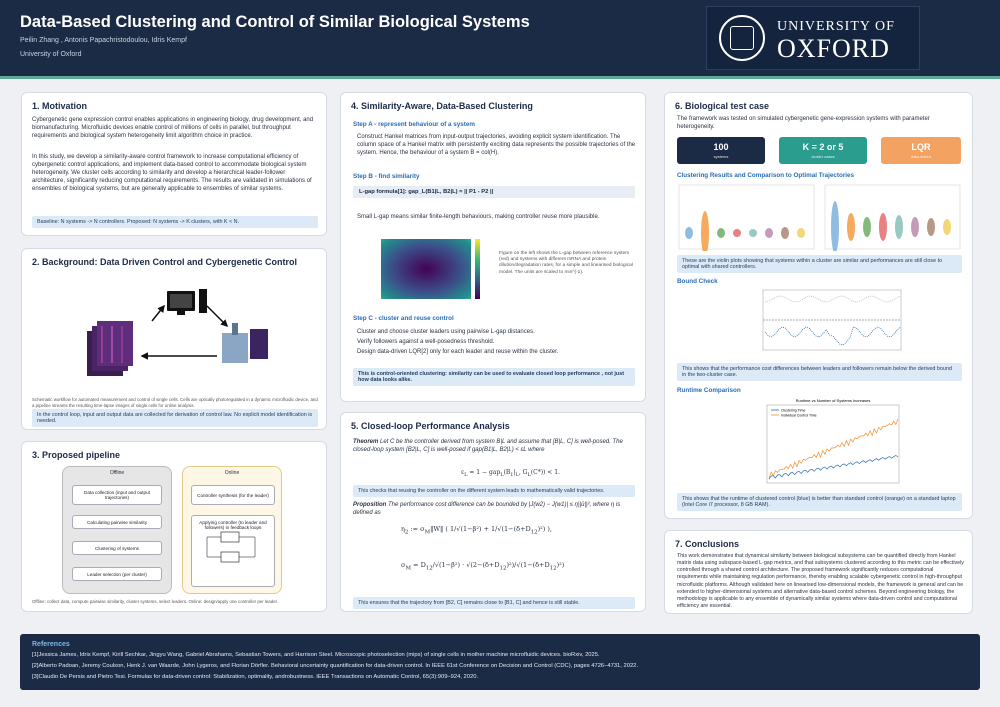  I want to click on affiliation: University of Oxford, so click(51, 54).